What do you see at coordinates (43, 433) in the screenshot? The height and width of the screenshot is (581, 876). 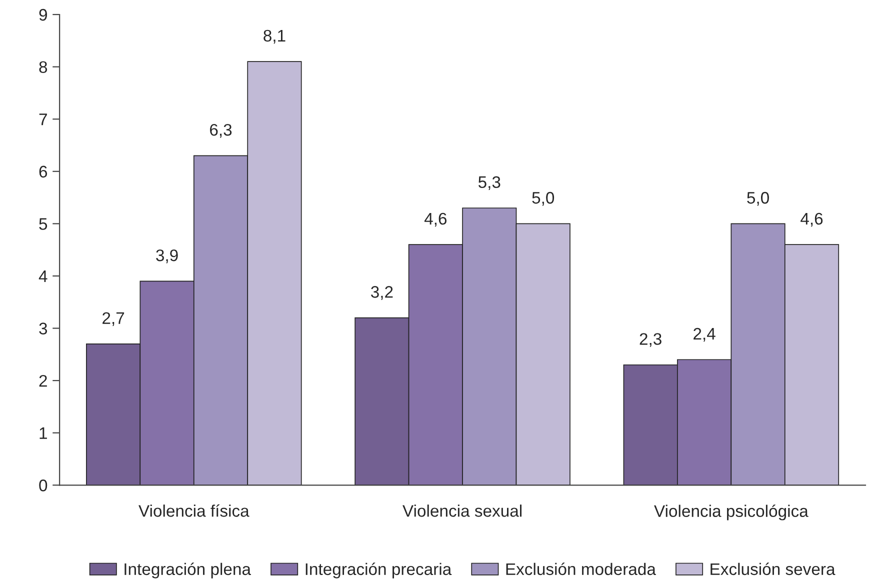 I see `y-tick-label: 1` at bounding box center [43, 433].